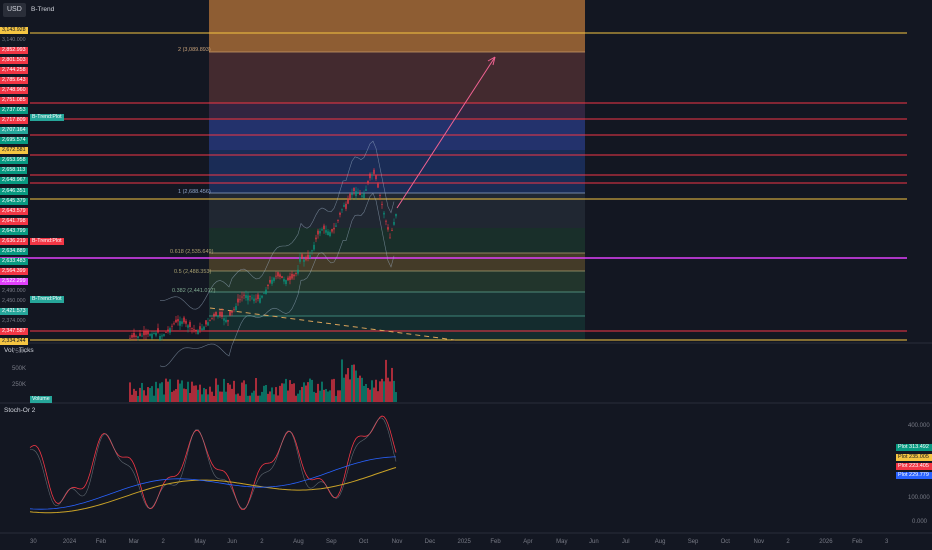  Describe the element at coordinates (20, 410) in the screenshot. I see `stoch-pane-title: Stoch-Or 2` at that location.